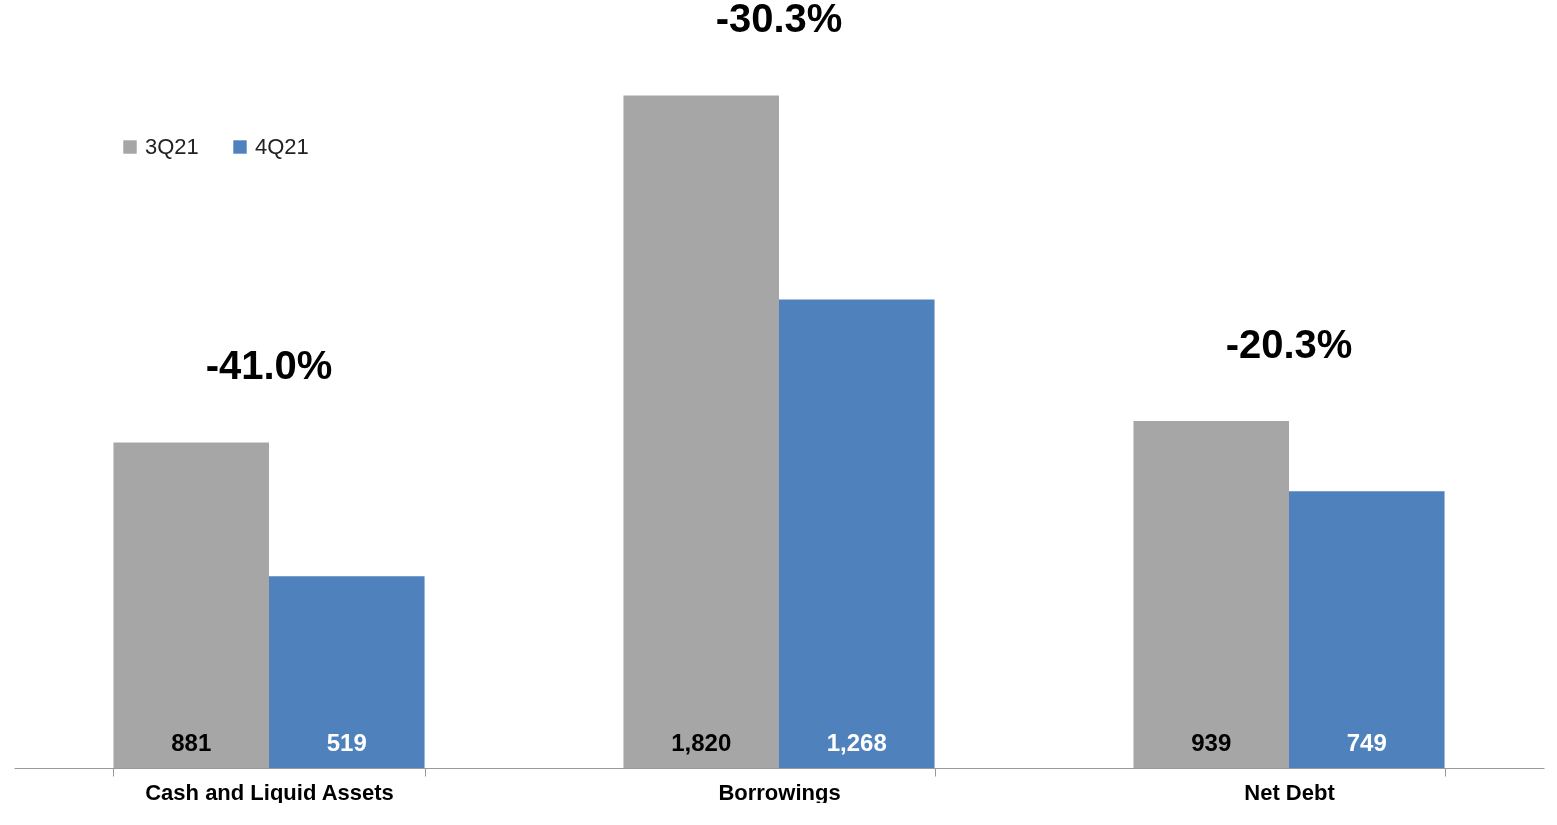  Describe the element at coordinates (1211, 742) in the screenshot. I see `data-label: 939` at that location.